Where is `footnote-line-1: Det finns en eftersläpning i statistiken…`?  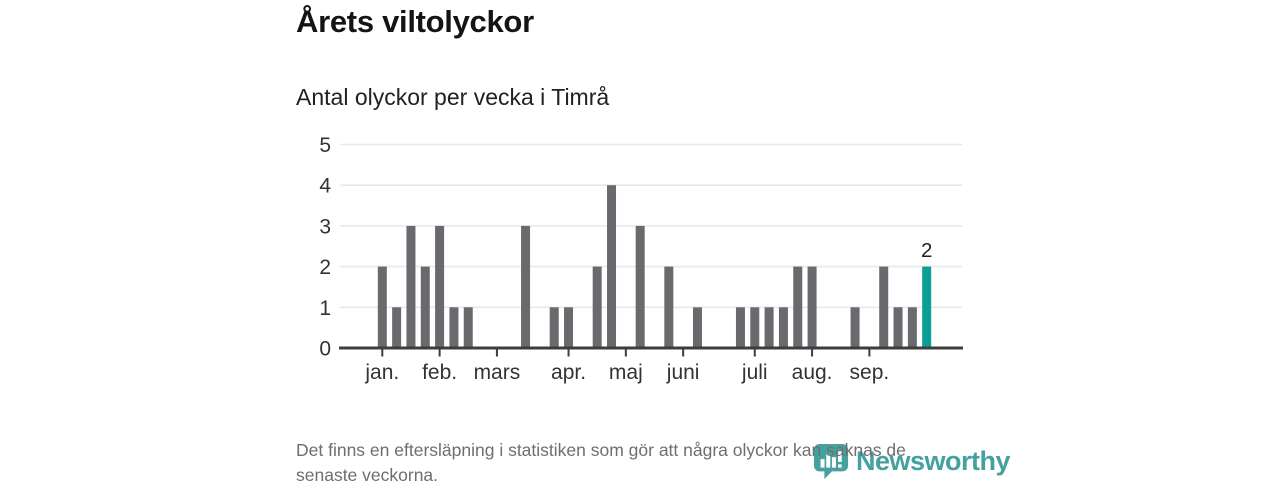 footnote-line-1: Det finns en eftersläpning i statistiken… is located at coordinates (601, 450).